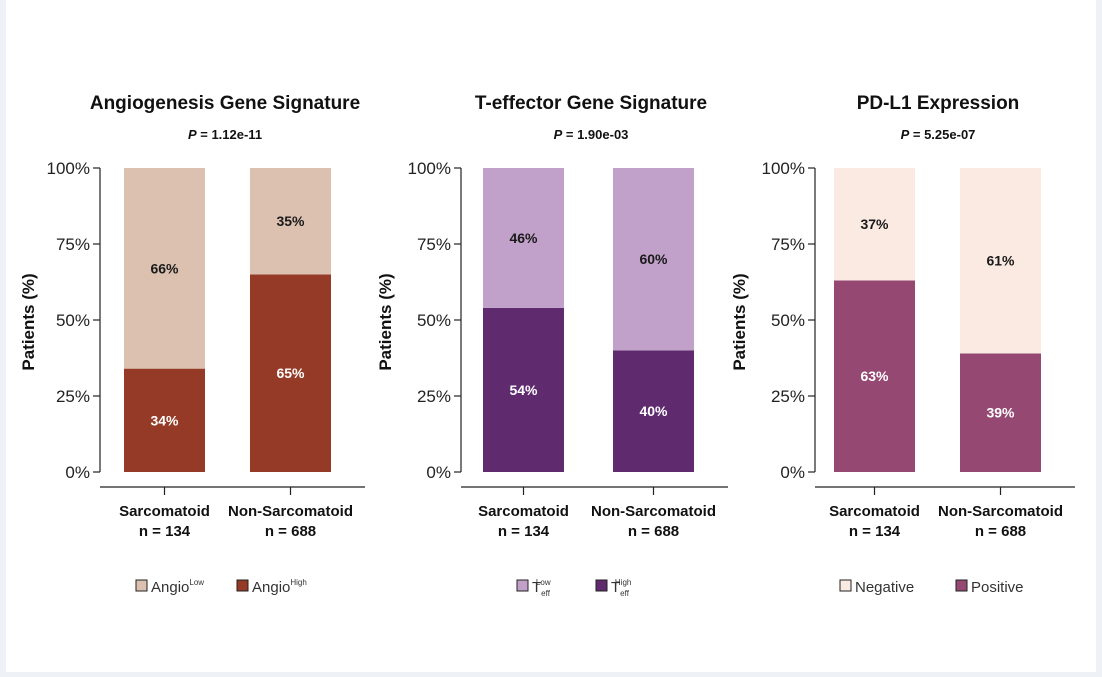 This screenshot has height=677, width=1102. What do you see at coordinates (595, 134) in the screenshot?
I see `p-value-number: = 1.90e-03` at bounding box center [595, 134].